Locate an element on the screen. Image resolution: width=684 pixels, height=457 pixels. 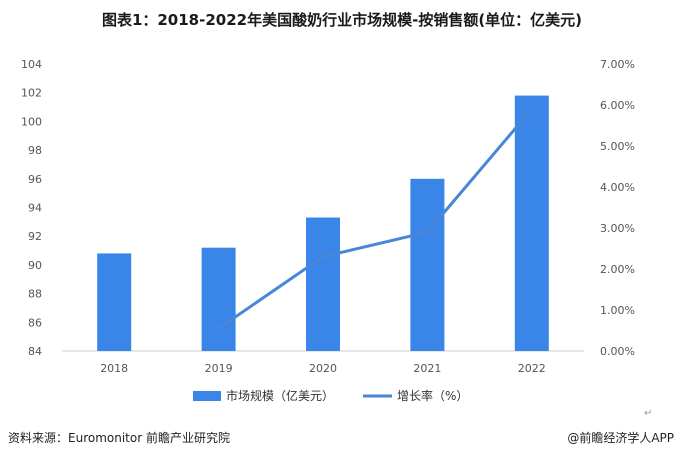
legend: 市场规模（亿美元） 增长率（%） is located at coordinates (330, 395).